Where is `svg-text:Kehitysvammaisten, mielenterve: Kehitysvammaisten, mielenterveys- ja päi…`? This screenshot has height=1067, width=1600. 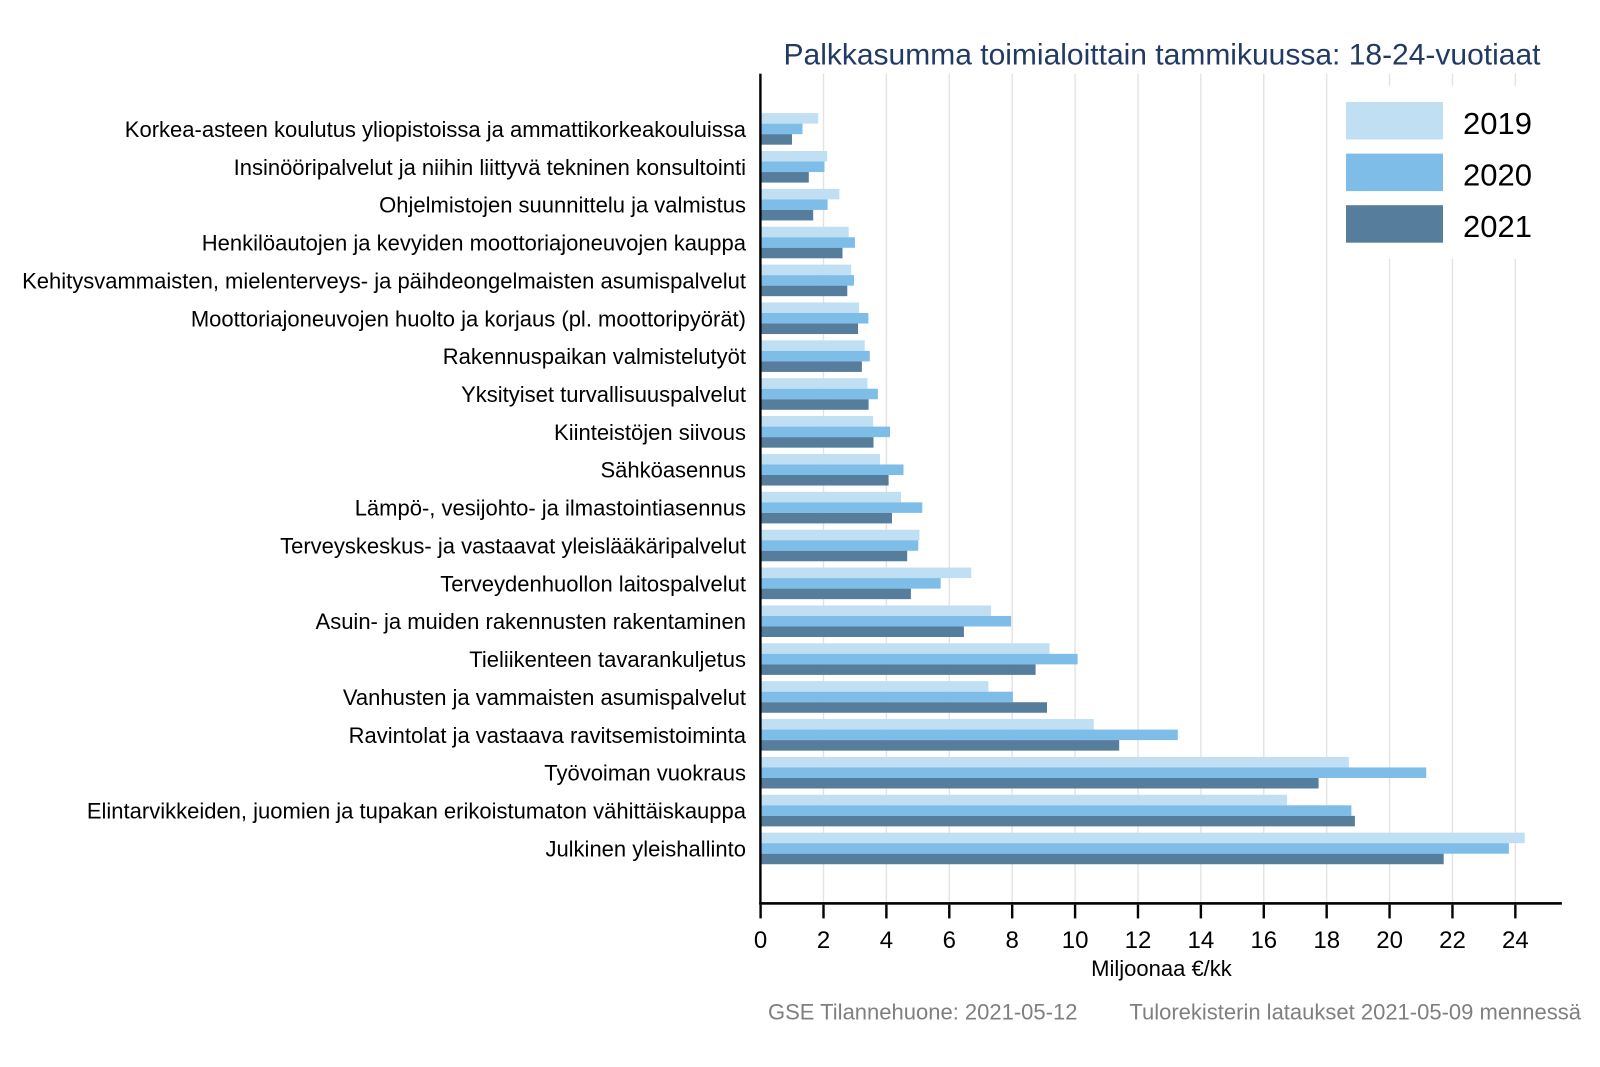 svg-text:Kehitysvammaisten, mielenterve: Kehitysvammaisten, mielenterveys- ja päi… is located at coordinates (384, 280).